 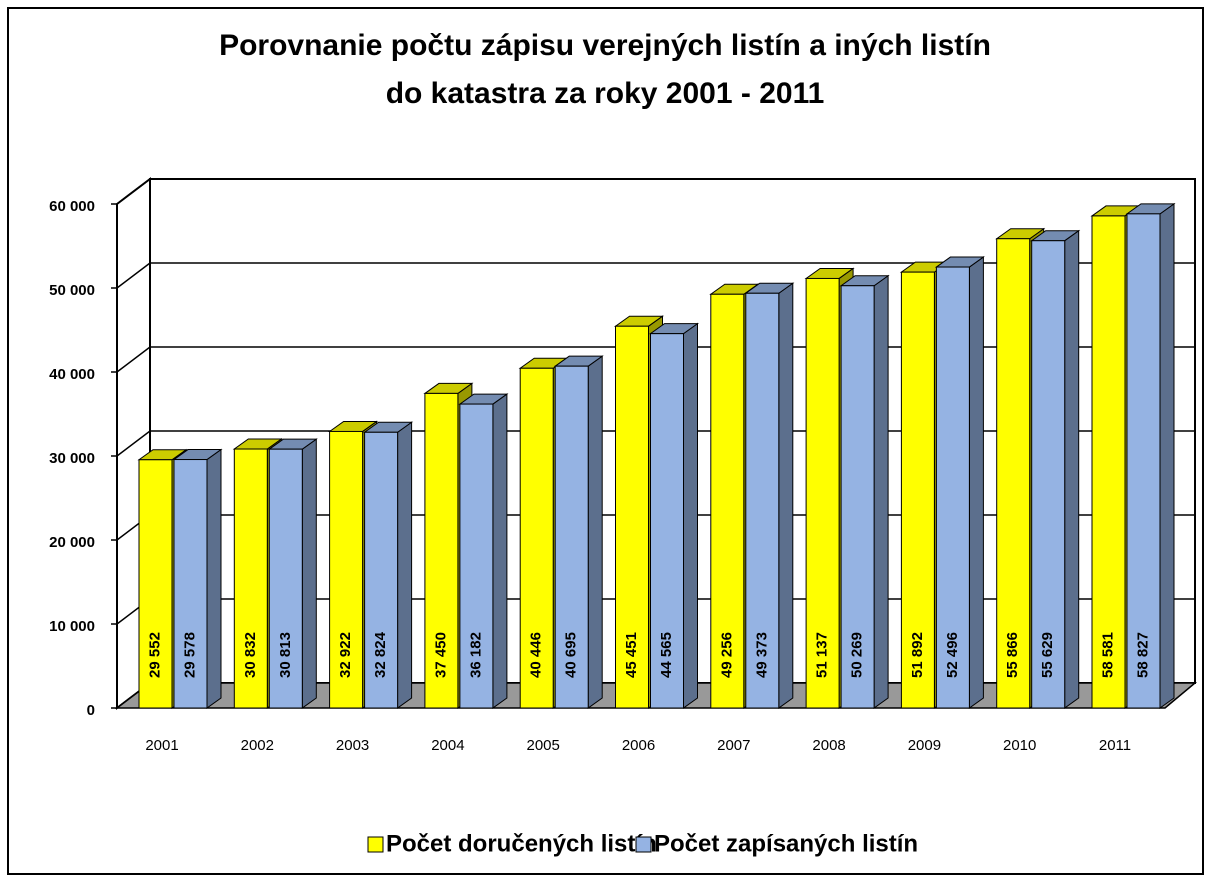 I want to click on value-label: 49 256, so click(x=726, y=655).